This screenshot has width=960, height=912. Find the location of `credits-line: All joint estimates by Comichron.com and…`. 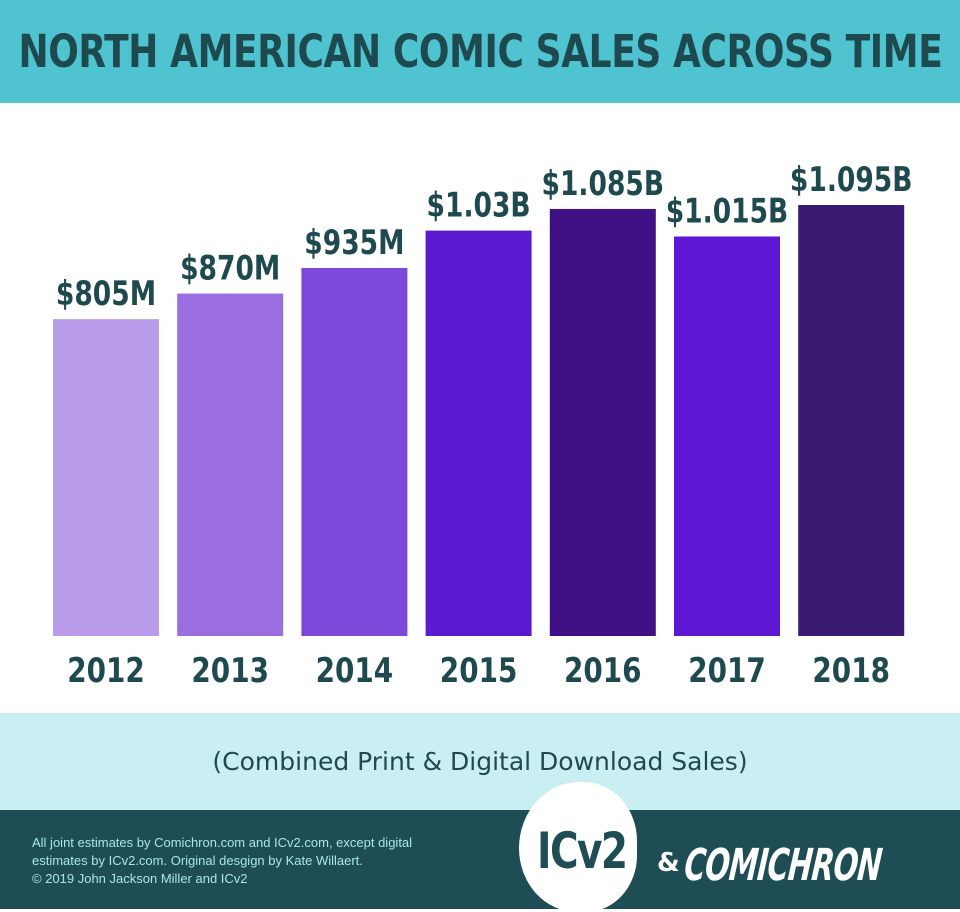

credits-line: All joint estimates by Comichron.com and… is located at coordinates (222, 842).